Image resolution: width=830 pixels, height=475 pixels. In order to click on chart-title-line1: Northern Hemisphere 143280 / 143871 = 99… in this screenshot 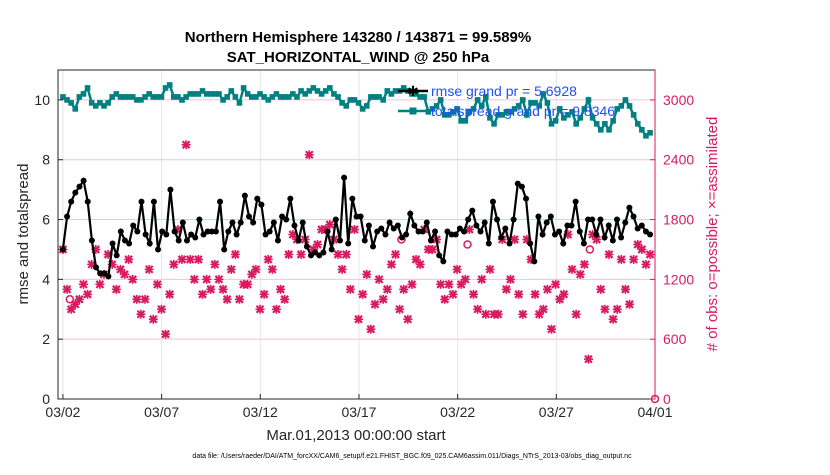, I will do `click(358, 37)`.